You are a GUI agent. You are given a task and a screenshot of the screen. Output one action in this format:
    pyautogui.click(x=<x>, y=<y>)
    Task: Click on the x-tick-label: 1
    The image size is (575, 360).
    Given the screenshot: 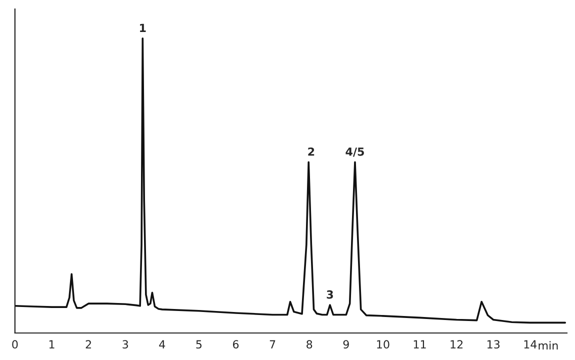 What is the action you would take?
    pyautogui.click(x=51, y=344)
    